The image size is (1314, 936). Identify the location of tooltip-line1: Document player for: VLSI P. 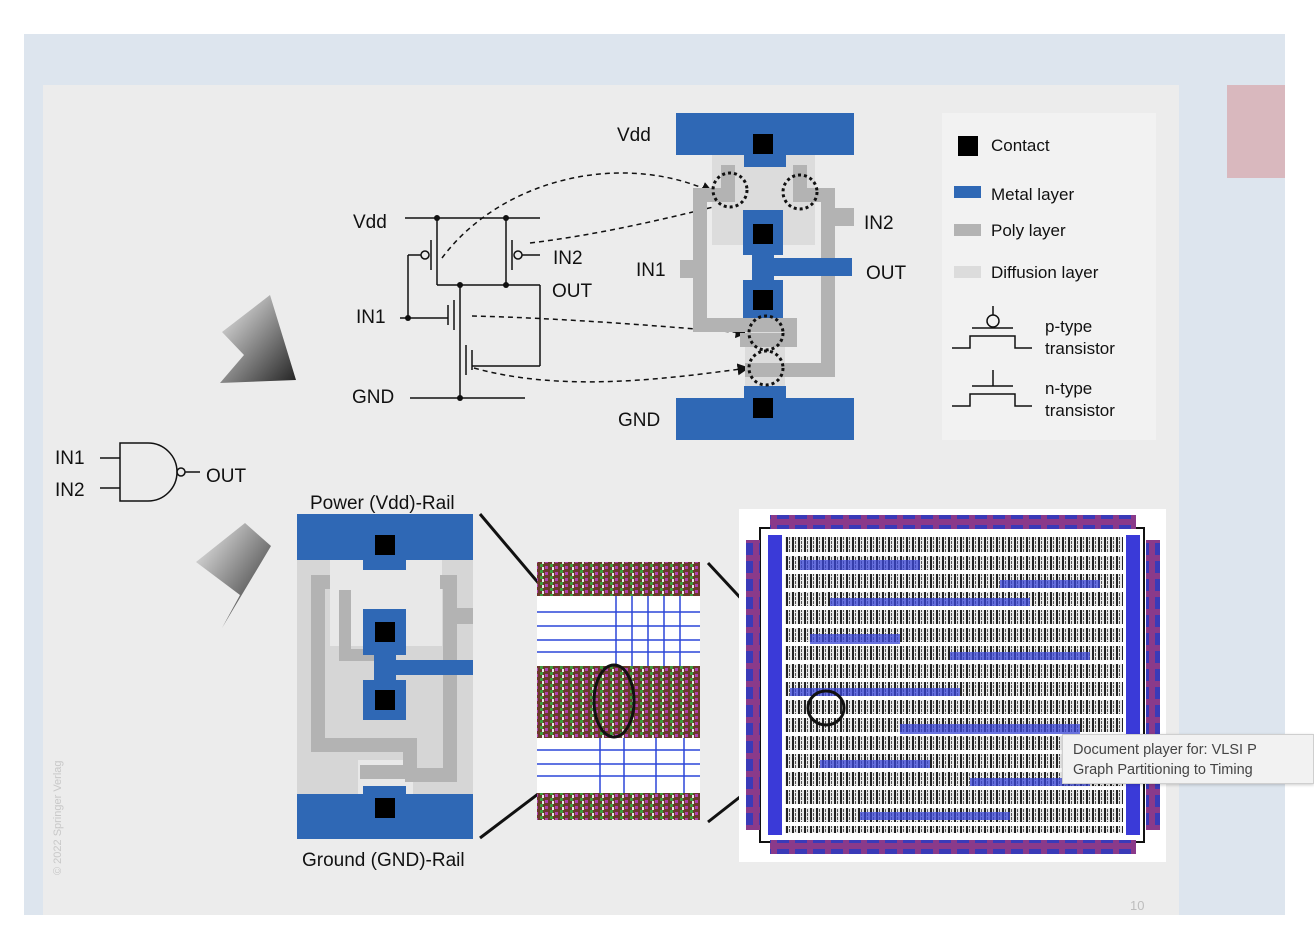
(1165, 750).